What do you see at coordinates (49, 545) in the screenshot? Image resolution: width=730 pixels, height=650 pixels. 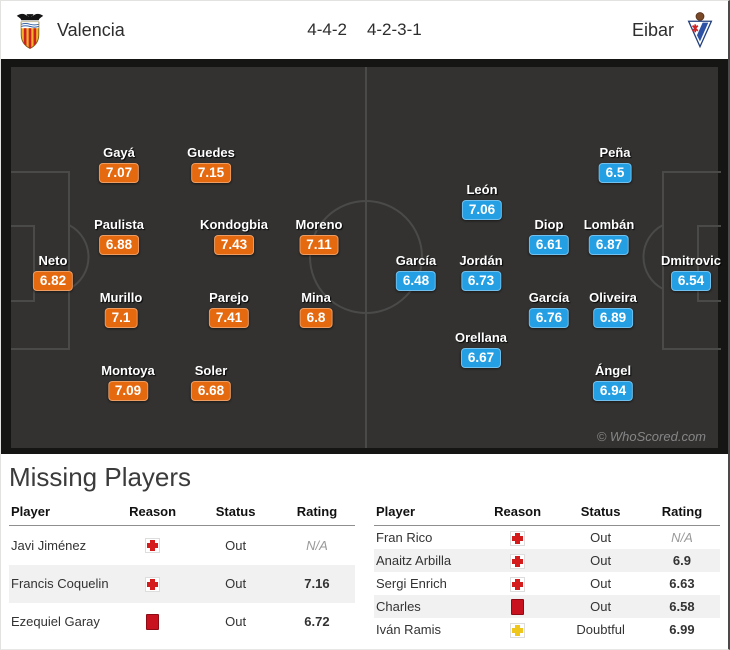 I see `missing-player-name: Javi Jiménez` at bounding box center [49, 545].